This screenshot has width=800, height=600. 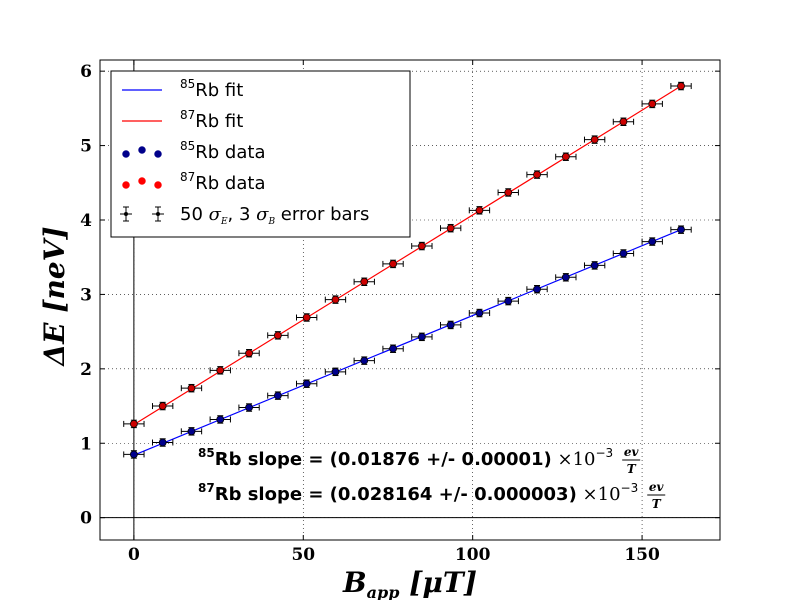 What do you see at coordinates (405, 458) in the screenshot?
I see `slope-text: 85Rb slope = (0.01876 +/- 0.00001) ×10−3` at bounding box center [405, 458].